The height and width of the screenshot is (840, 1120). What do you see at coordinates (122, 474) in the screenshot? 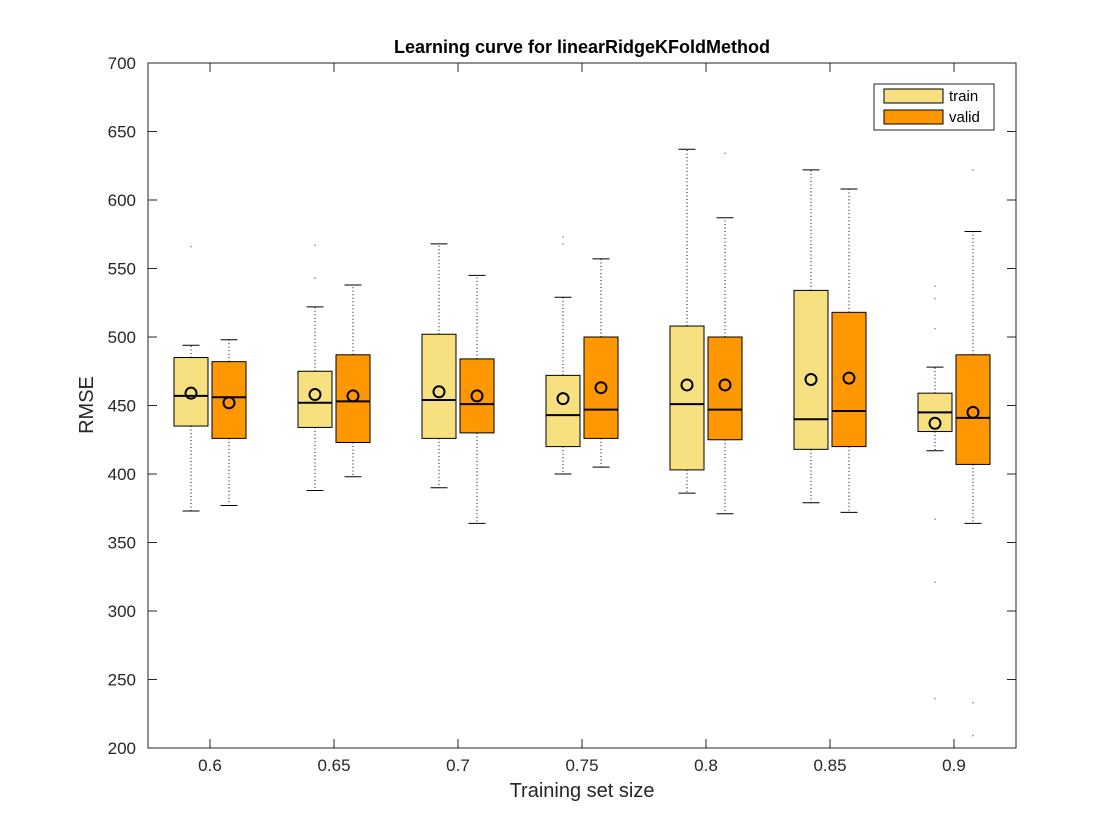
I see `y-tick-label: 400` at bounding box center [122, 474].